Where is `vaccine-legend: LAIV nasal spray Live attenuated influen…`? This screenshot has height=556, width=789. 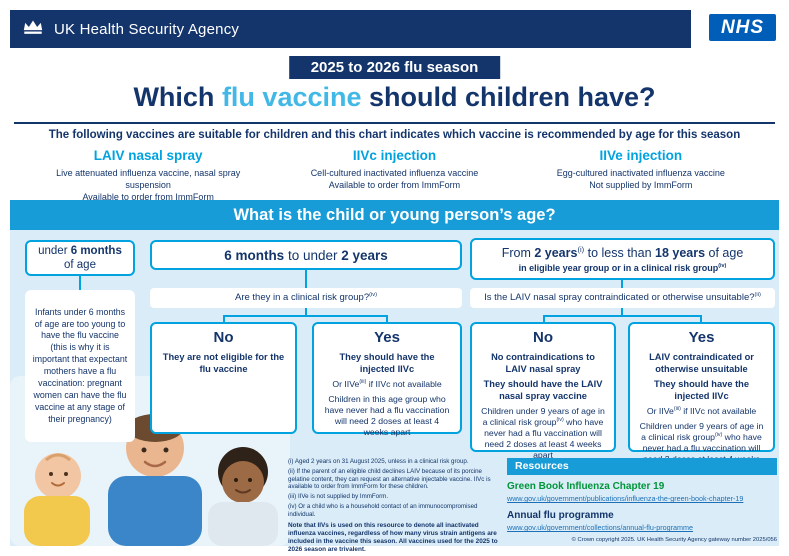 vaccine-legend: LAIV nasal spray Live attenuated influen… is located at coordinates (394, 175).